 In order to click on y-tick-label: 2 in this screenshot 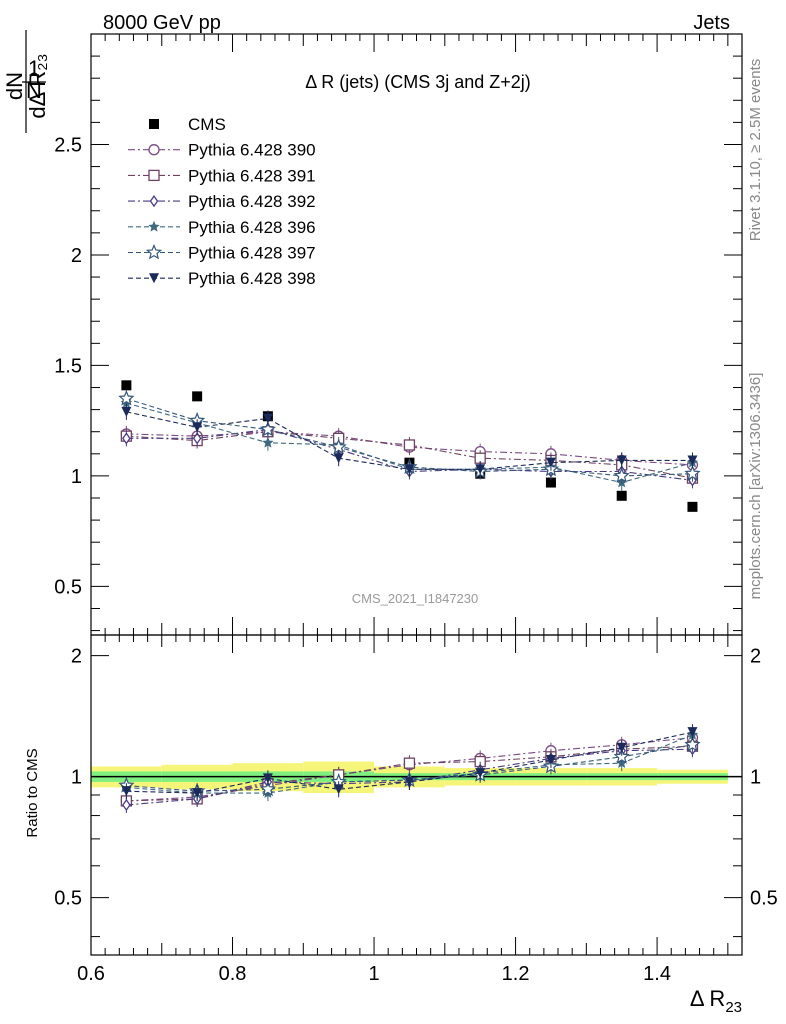, I will do `click(76, 256)`.